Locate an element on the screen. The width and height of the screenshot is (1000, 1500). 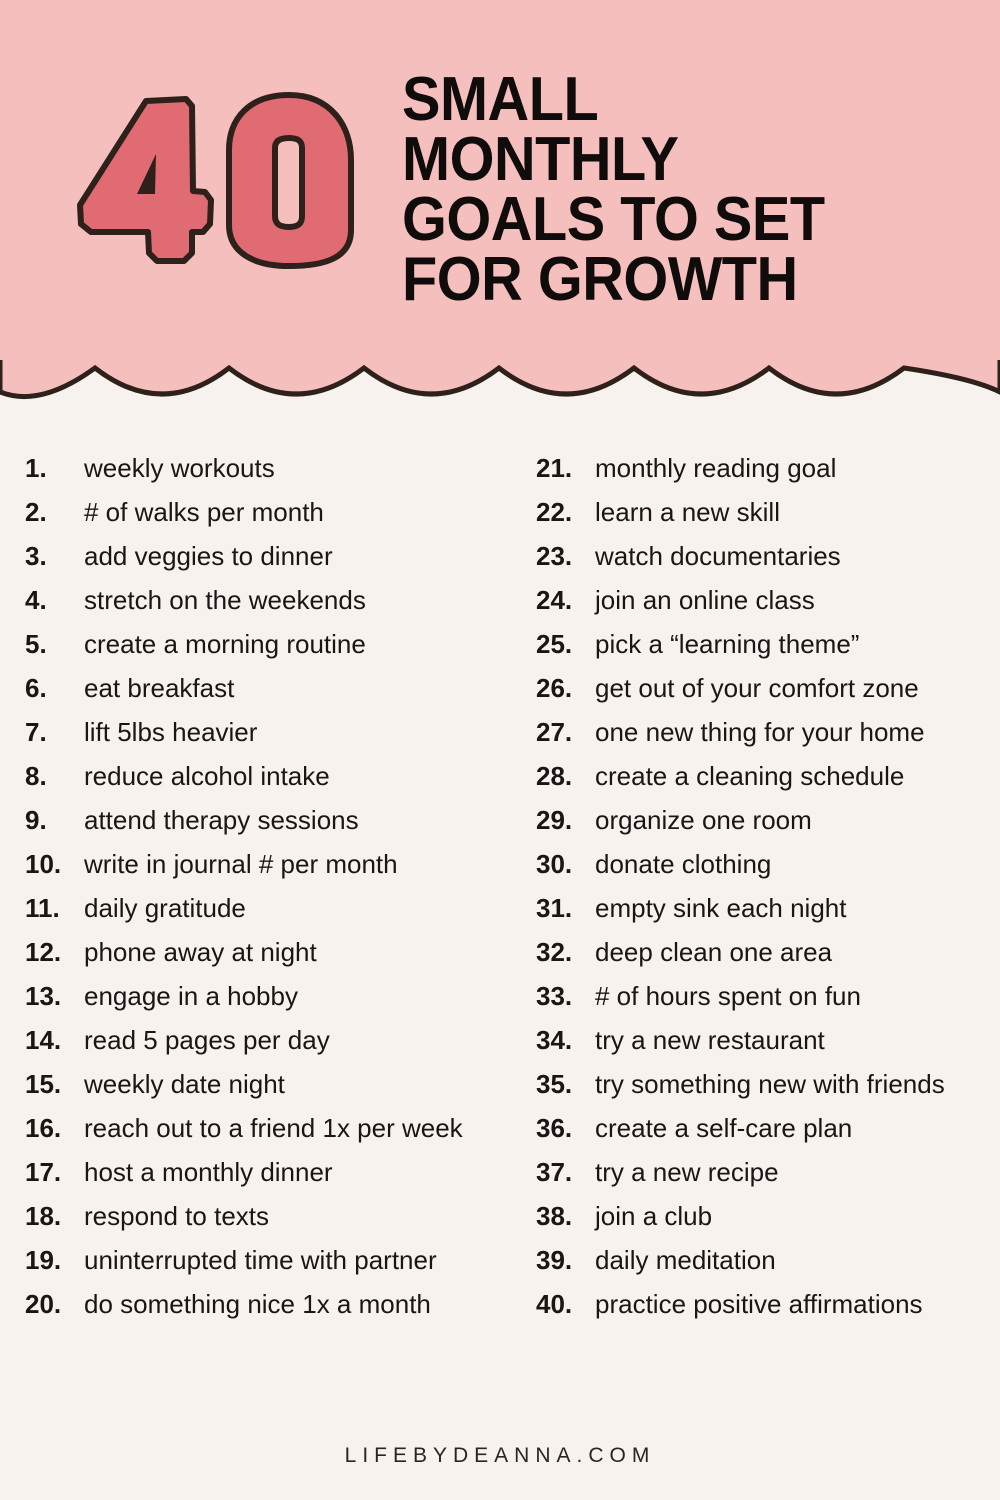
goal-number: 16. is located at coordinates (43, 1128).